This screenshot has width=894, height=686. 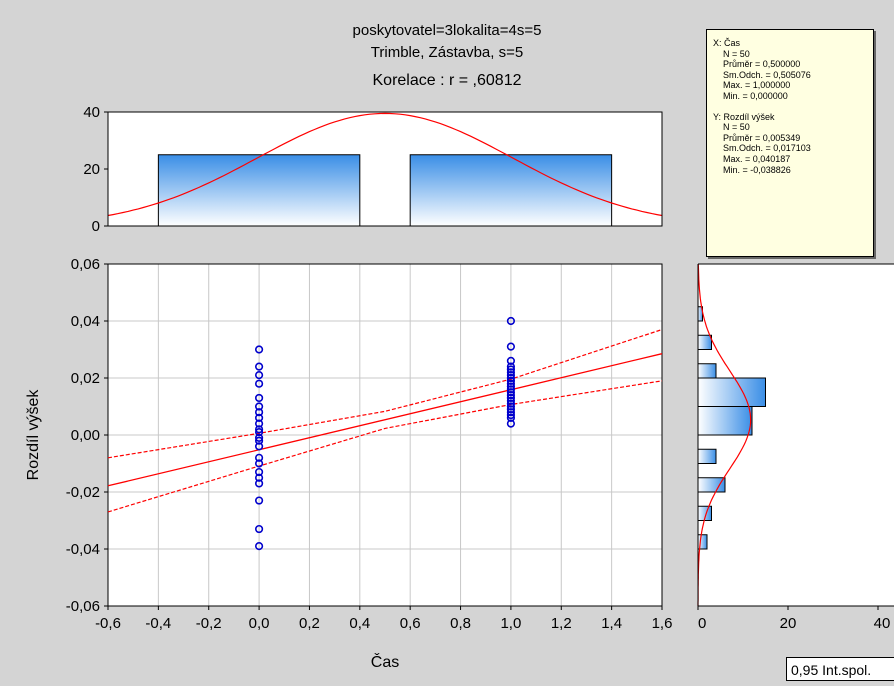 What do you see at coordinates (755, 95) in the screenshot?
I see `stats-x-min: Min. = 0,000000` at bounding box center [755, 95].